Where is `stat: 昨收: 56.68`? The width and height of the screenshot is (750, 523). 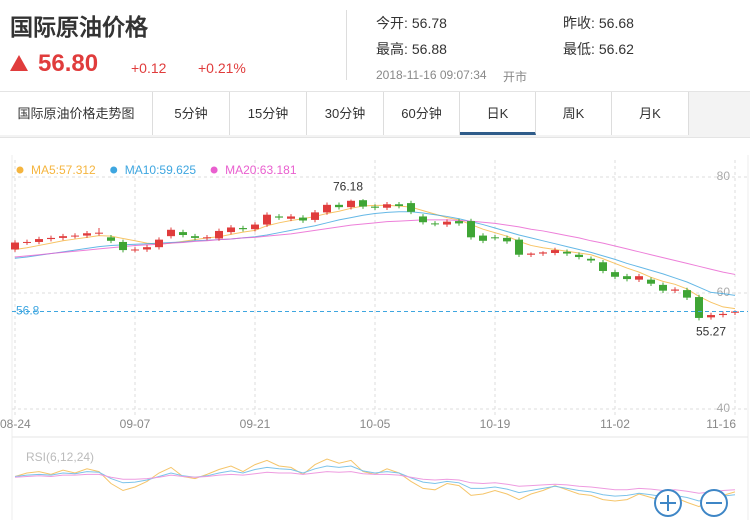 stat: 昨收: 56.68 is located at coordinates (600, 23).